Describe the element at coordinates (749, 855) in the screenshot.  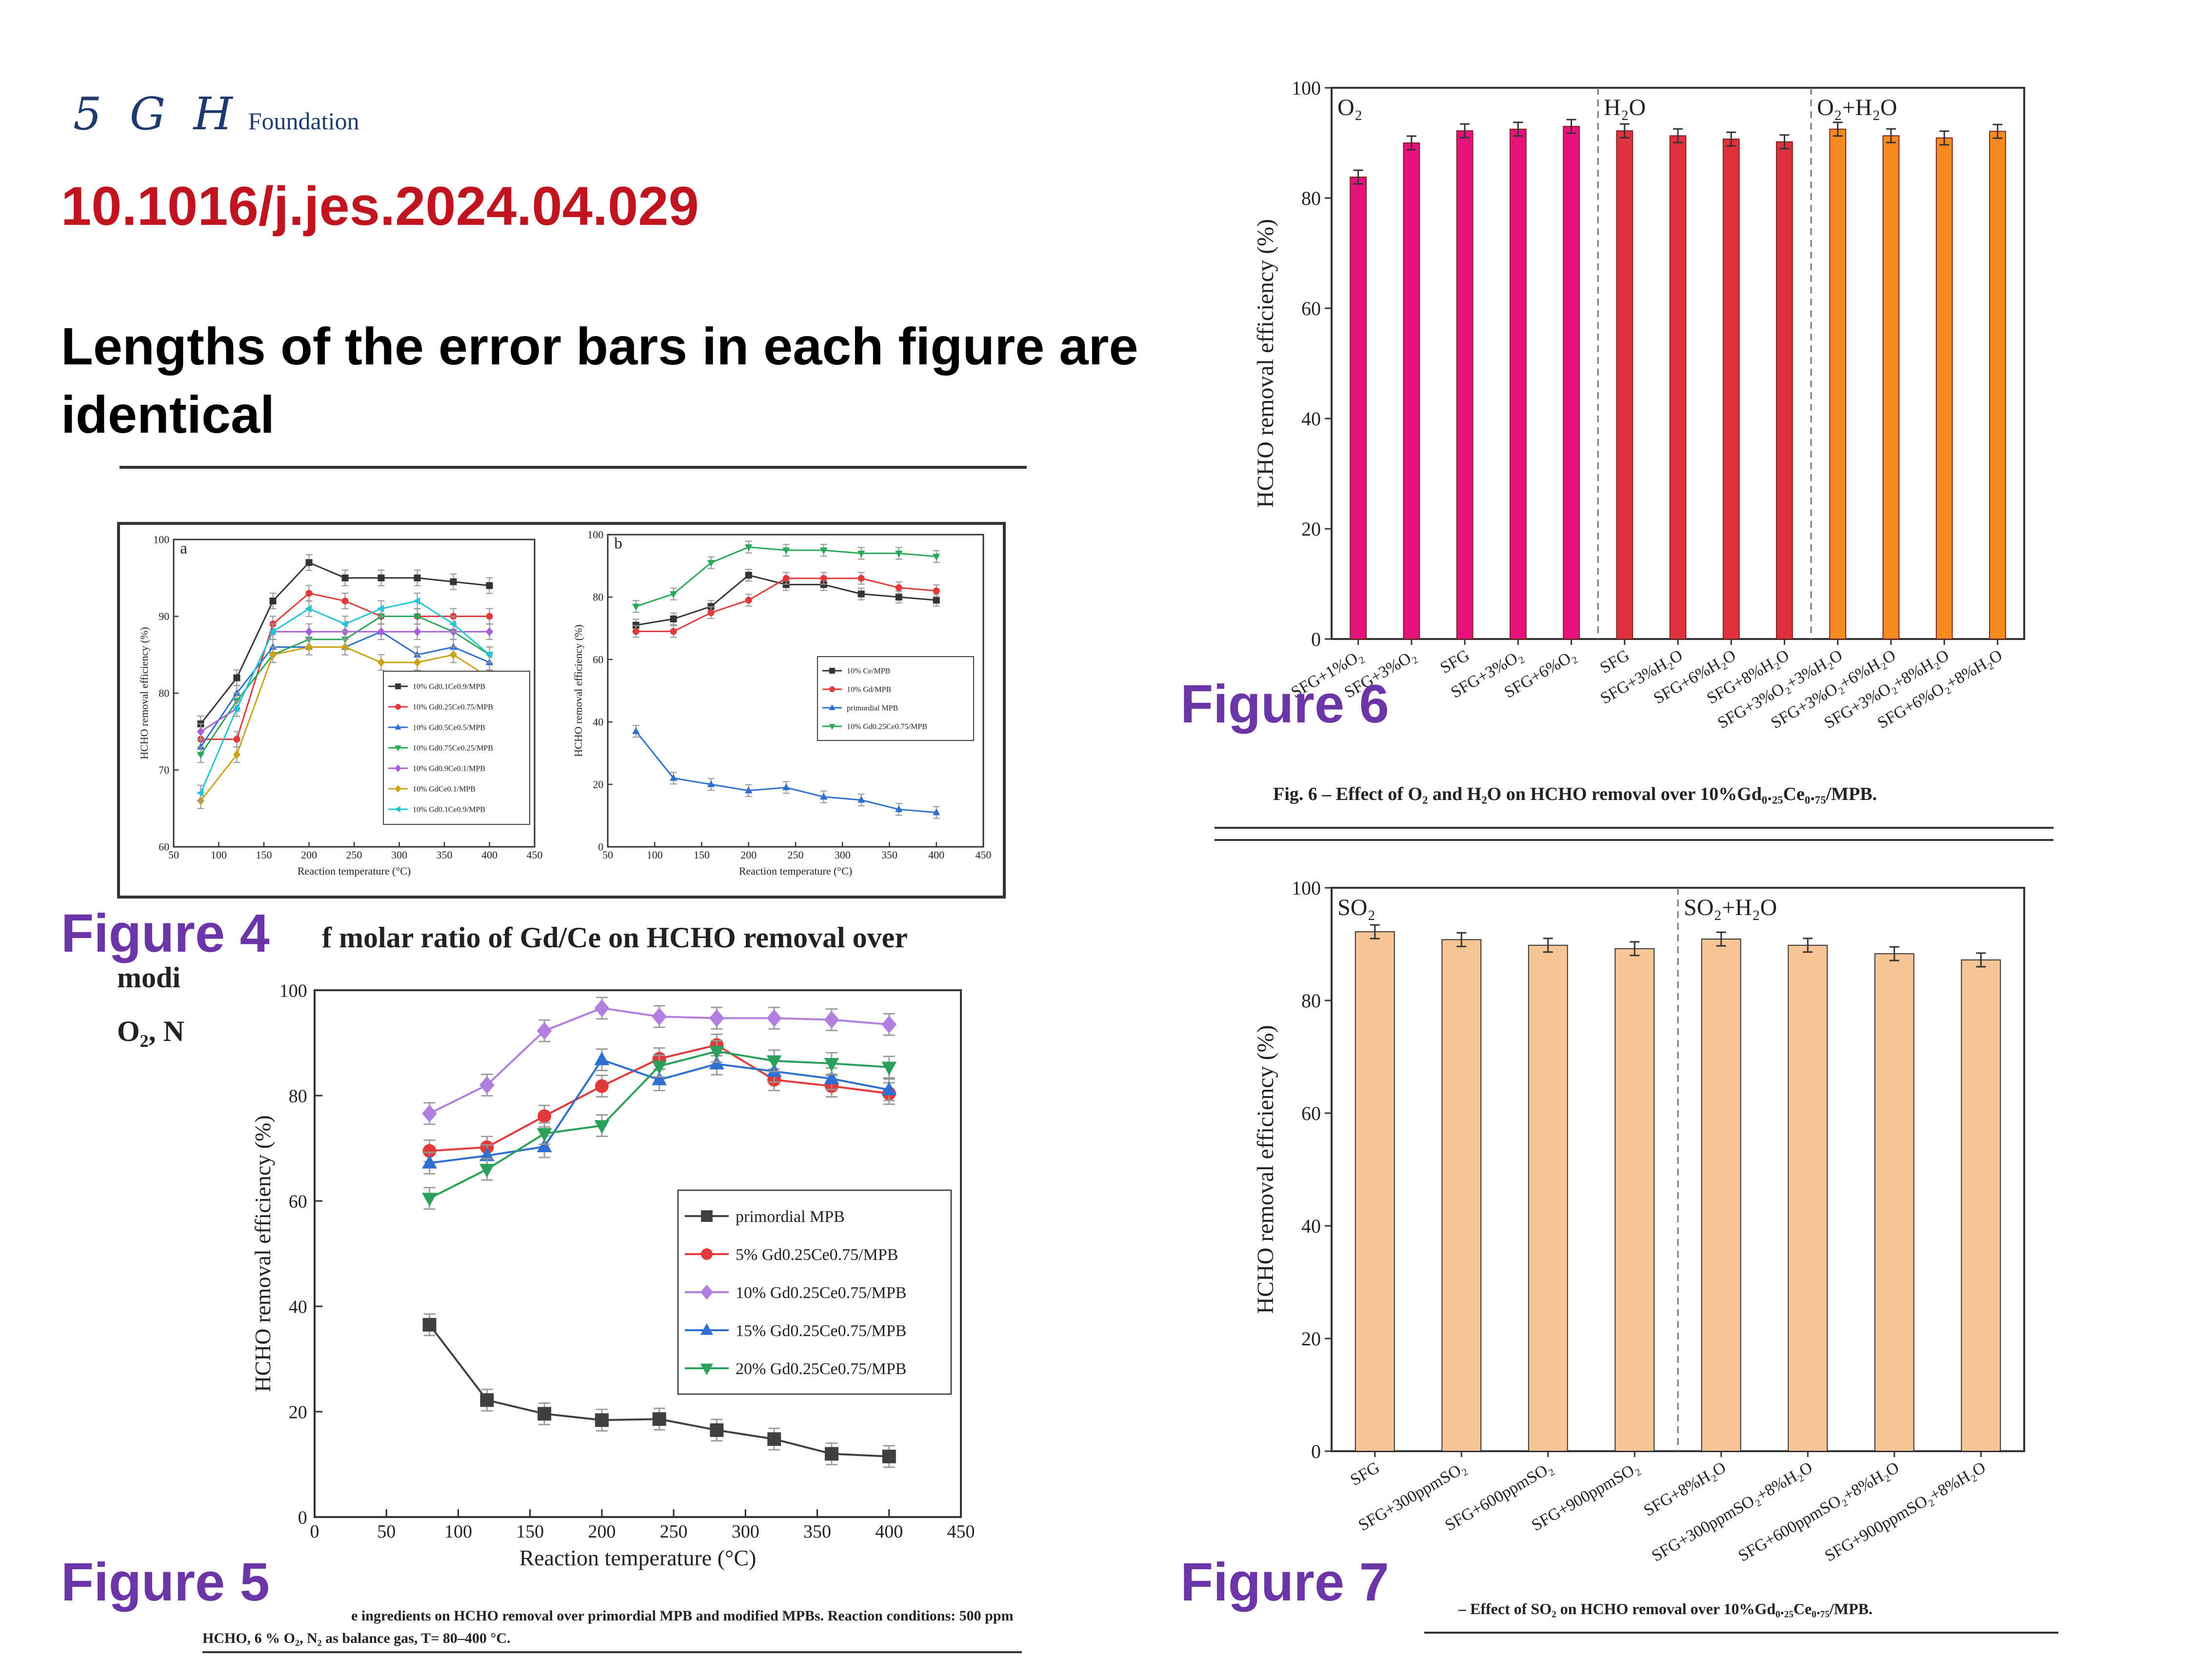
I see `x-tick-label: 200` at that location.